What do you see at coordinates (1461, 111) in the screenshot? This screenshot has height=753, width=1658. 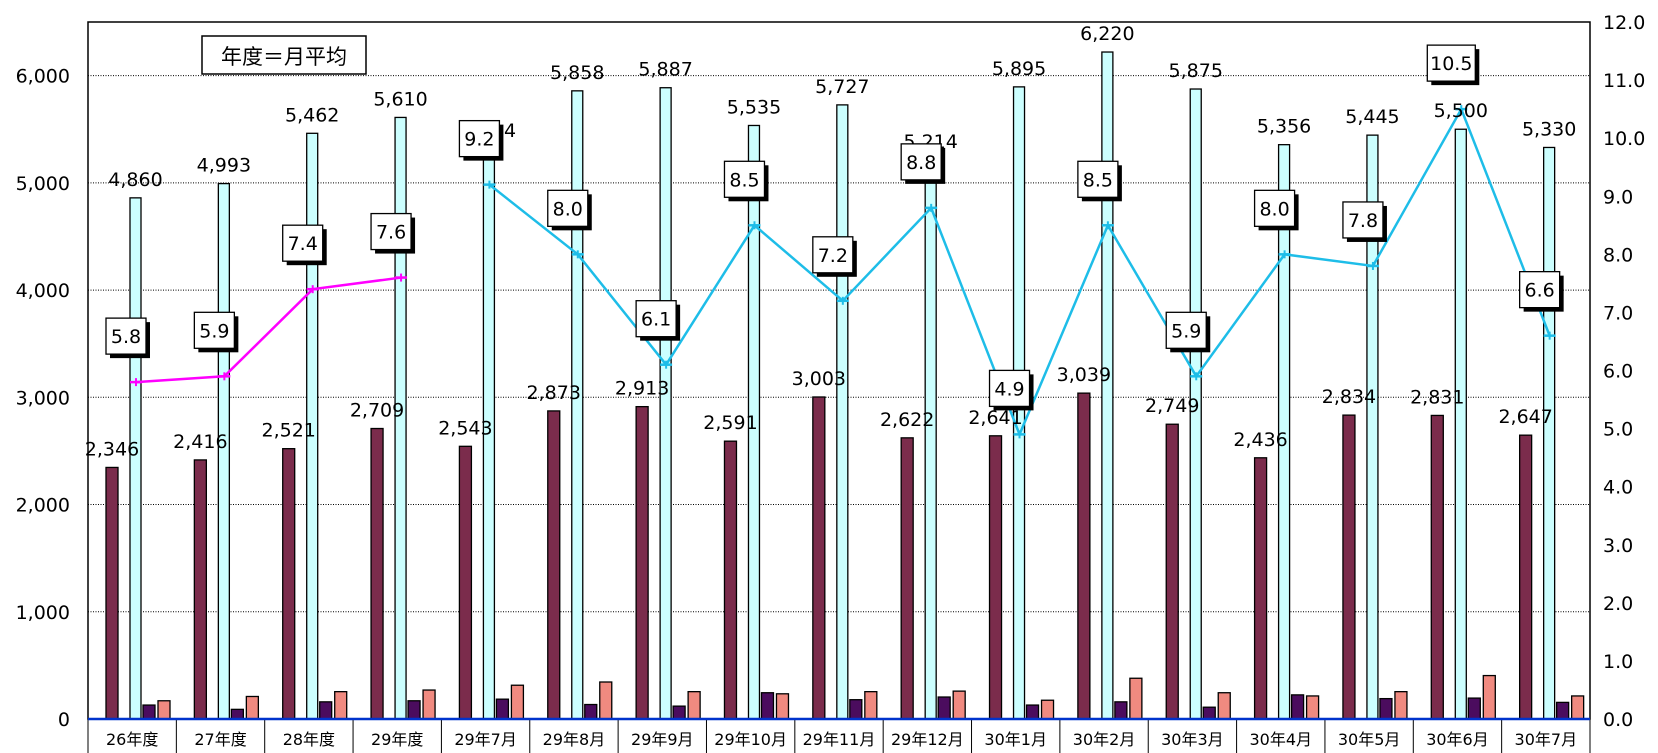 I see `bar-value-label: 5,500` at bounding box center [1461, 111].